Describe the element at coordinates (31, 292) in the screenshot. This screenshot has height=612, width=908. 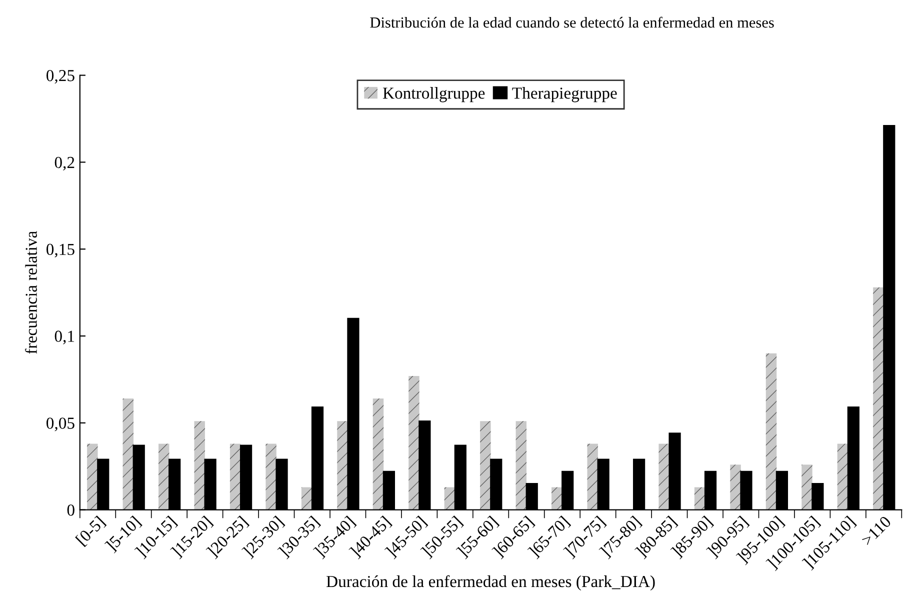
I see `y-axis-title: frecuencia relativa` at that location.